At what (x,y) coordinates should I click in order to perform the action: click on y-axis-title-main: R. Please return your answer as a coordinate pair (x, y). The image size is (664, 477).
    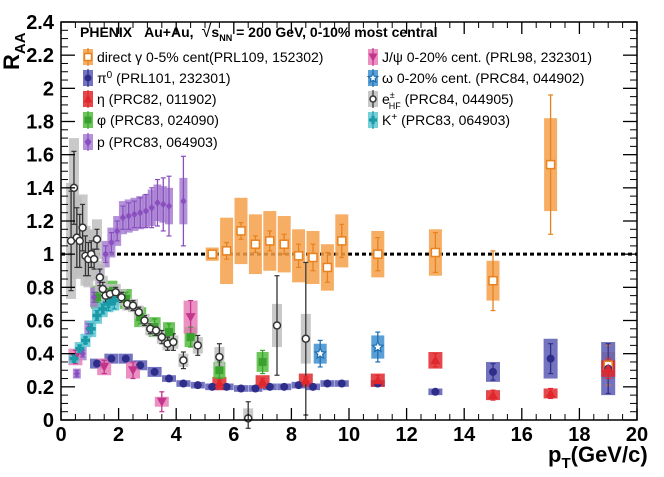
    Looking at the image, I should click on (12, 62).